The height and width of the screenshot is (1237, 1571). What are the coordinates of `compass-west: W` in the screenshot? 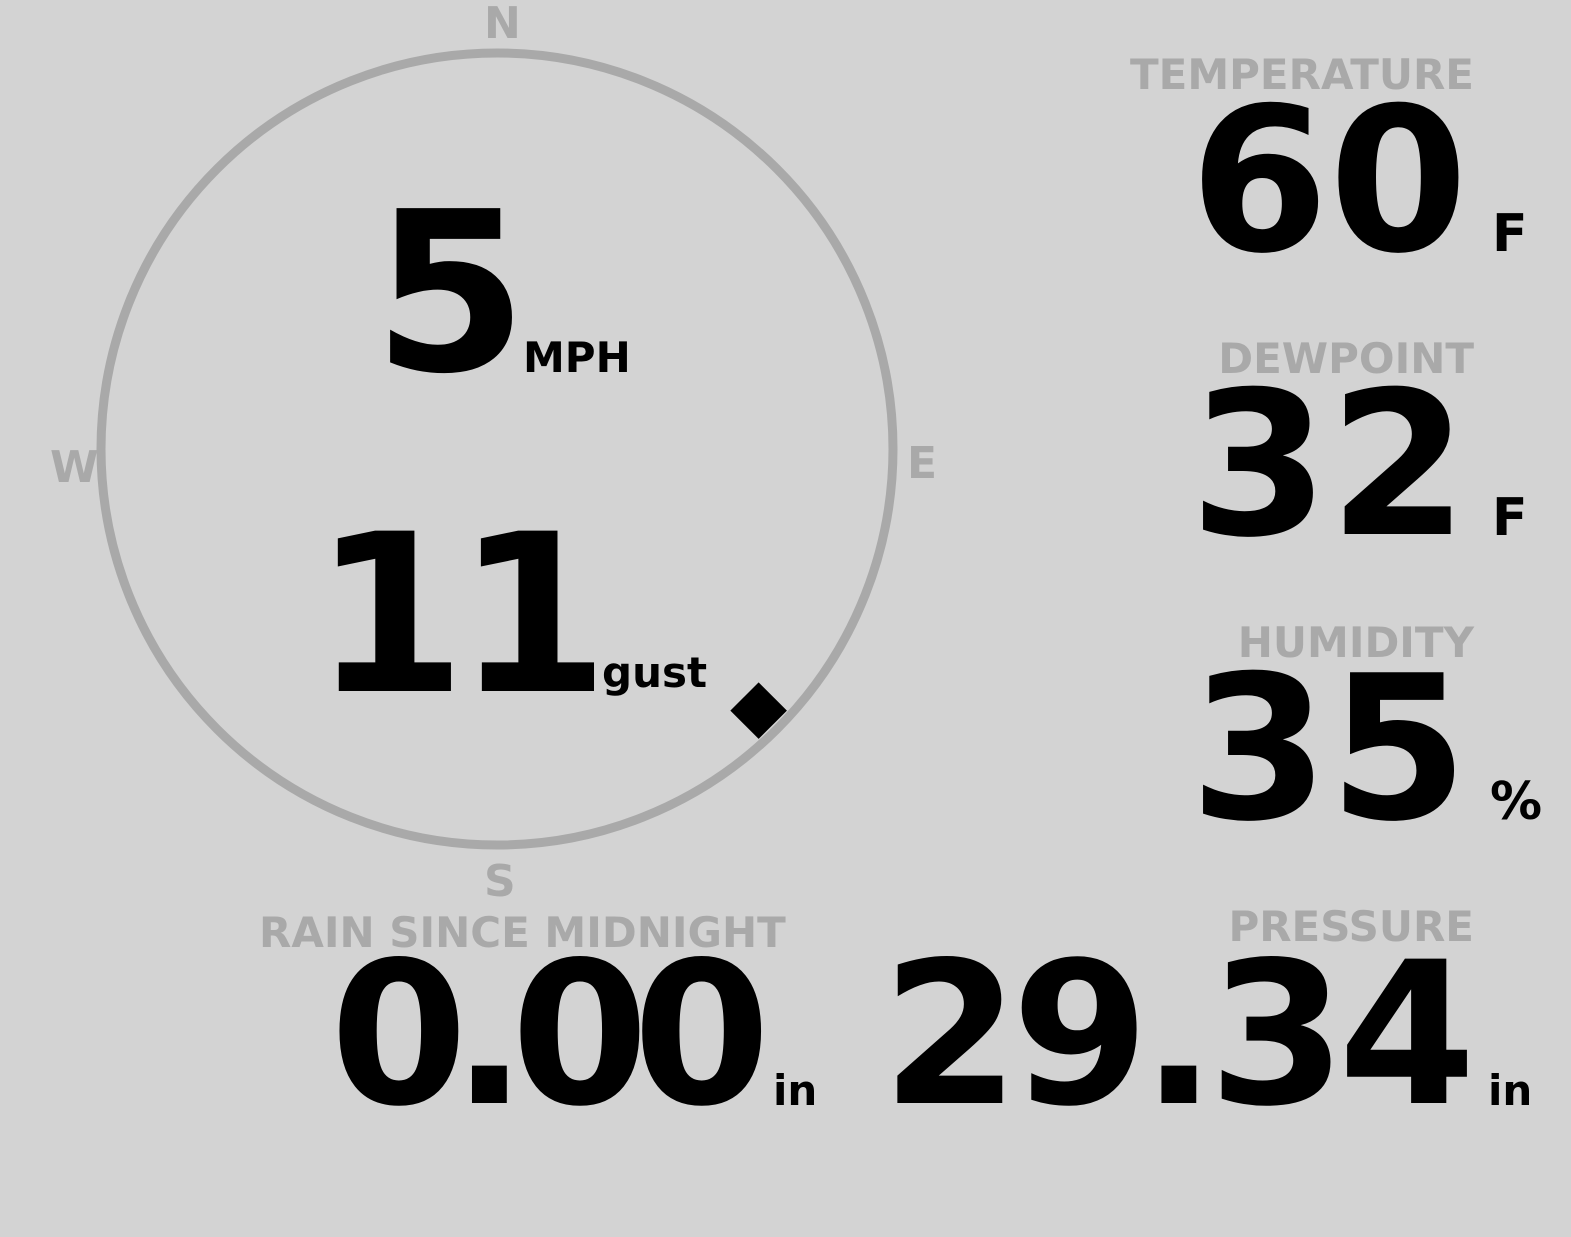 It's located at (74, 467).